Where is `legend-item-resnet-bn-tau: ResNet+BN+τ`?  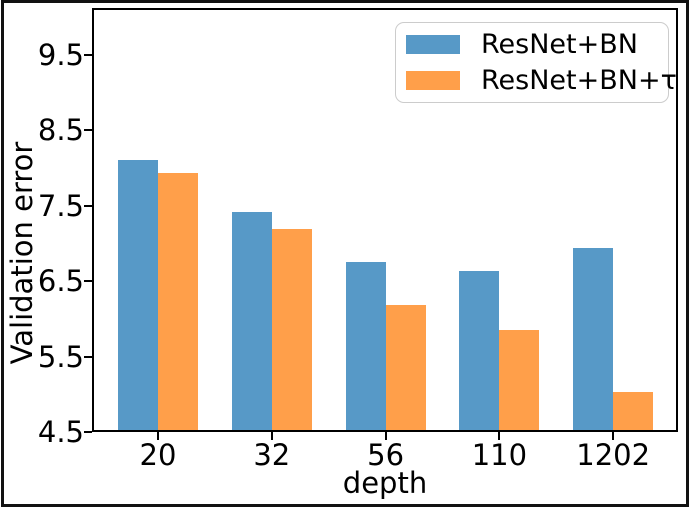
legend-item-resnet-bn-tau: ResNet+BN+τ is located at coordinates (541, 80).